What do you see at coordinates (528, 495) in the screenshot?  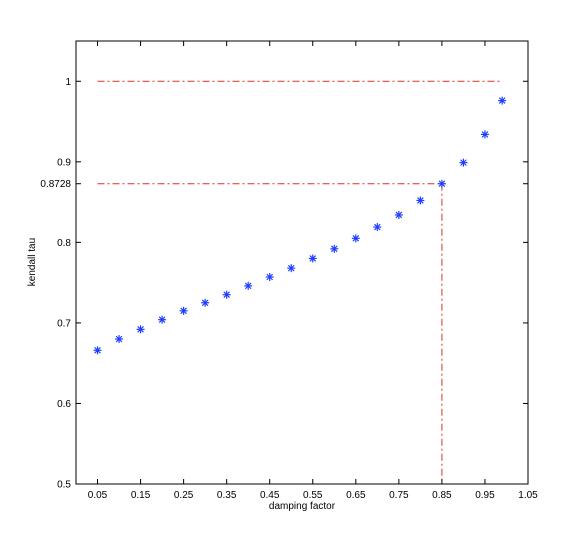 I see `x-tick-label: 1.05` at bounding box center [528, 495].